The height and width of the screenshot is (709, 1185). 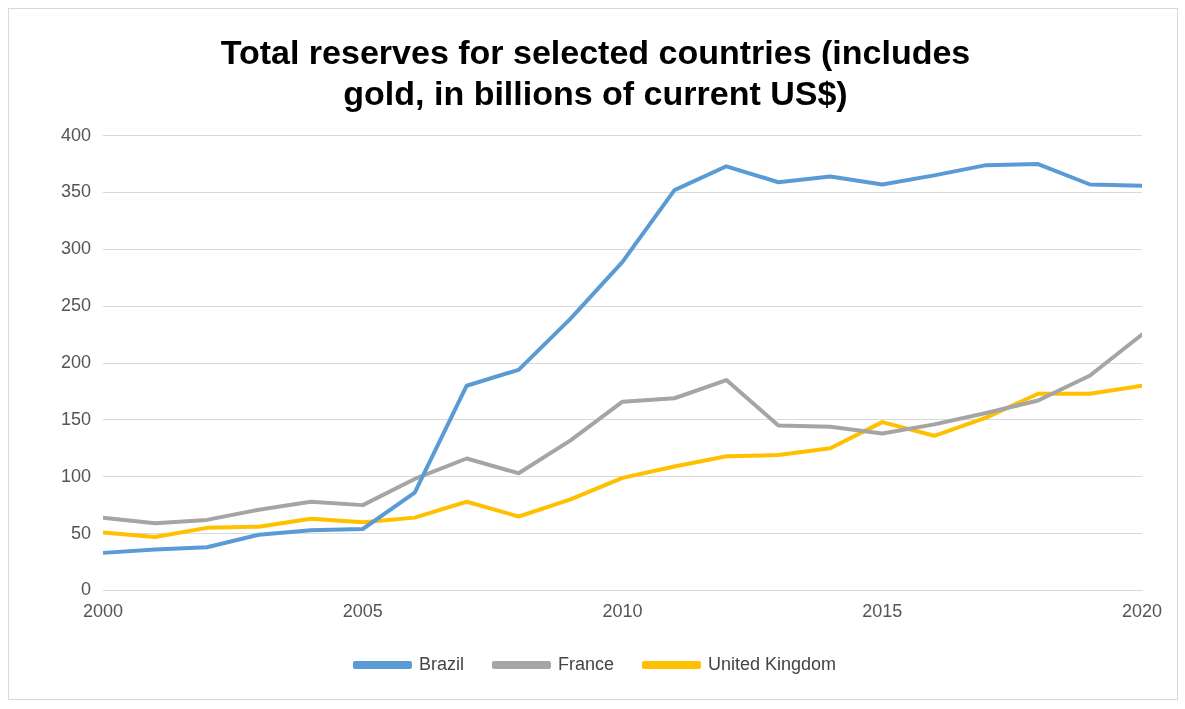 What do you see at coordinates (585, 663) in the screenshot?
I see `legend-label: France` at bounding box center [585, 663].